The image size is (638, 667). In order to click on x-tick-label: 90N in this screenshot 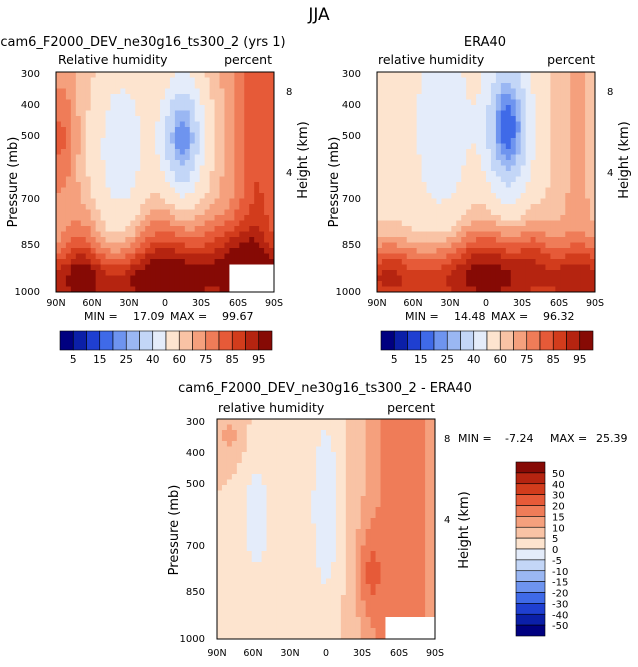, I will do `click(55, 303)`.